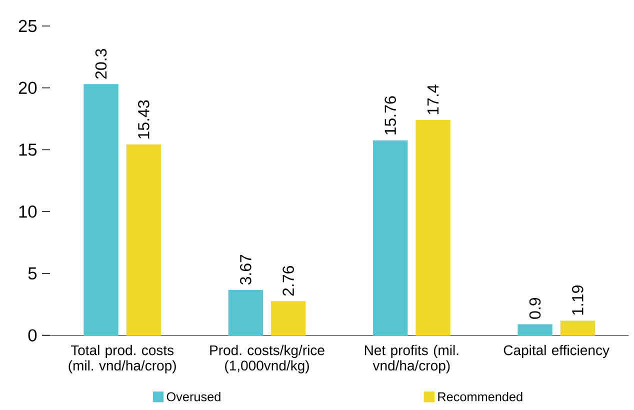  I want to click on y-tick-label: 0, so click(32, 335).